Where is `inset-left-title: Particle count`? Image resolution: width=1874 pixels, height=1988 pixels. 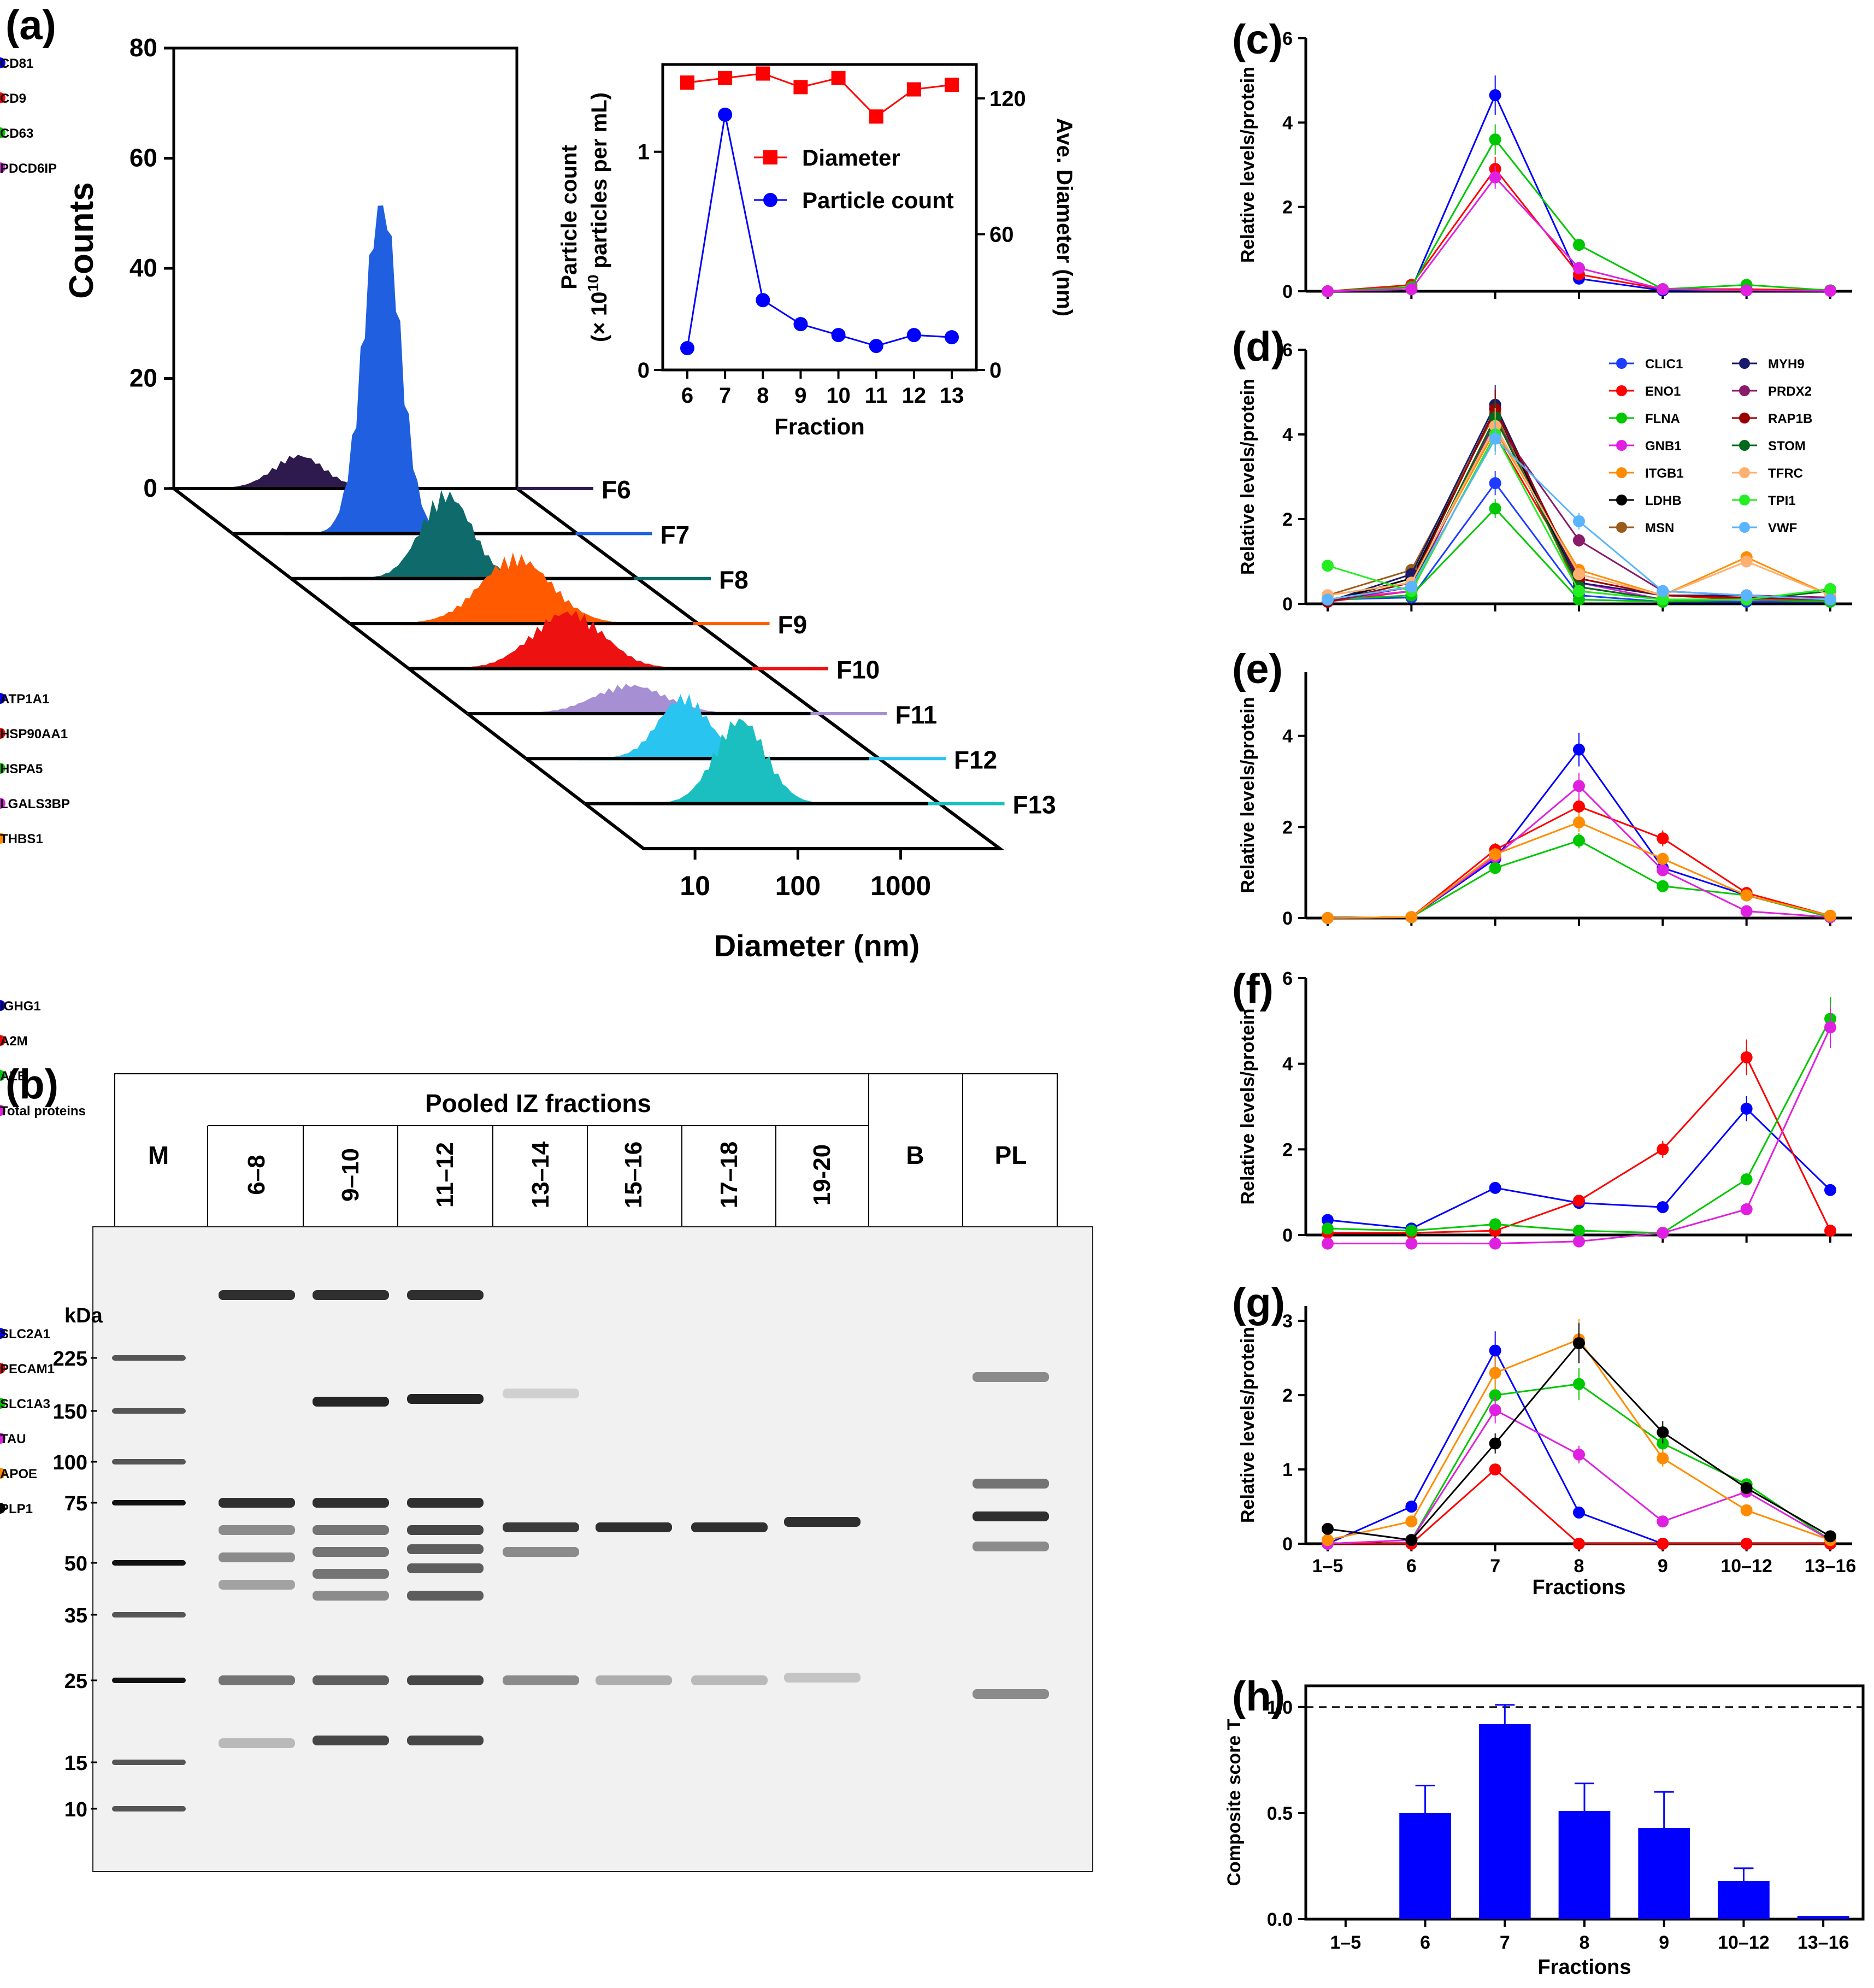 inset-left-title: Particle count is located at coordinates (569, 217).